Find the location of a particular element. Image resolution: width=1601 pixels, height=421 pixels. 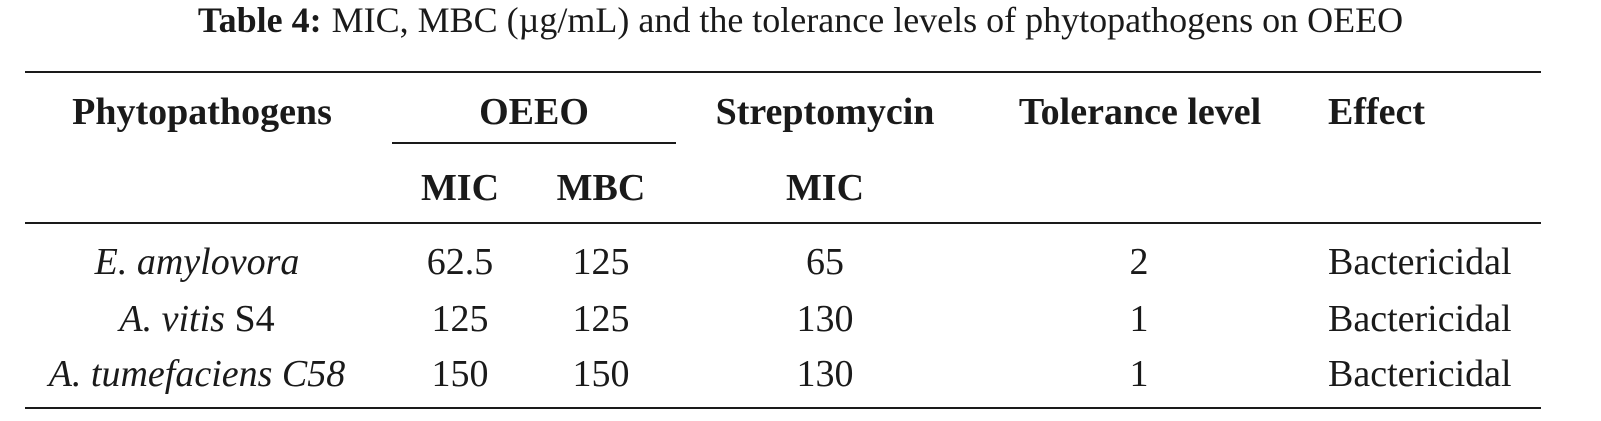

row-3-streptomycin-mic: 130 is located at coordinates (825, 374).